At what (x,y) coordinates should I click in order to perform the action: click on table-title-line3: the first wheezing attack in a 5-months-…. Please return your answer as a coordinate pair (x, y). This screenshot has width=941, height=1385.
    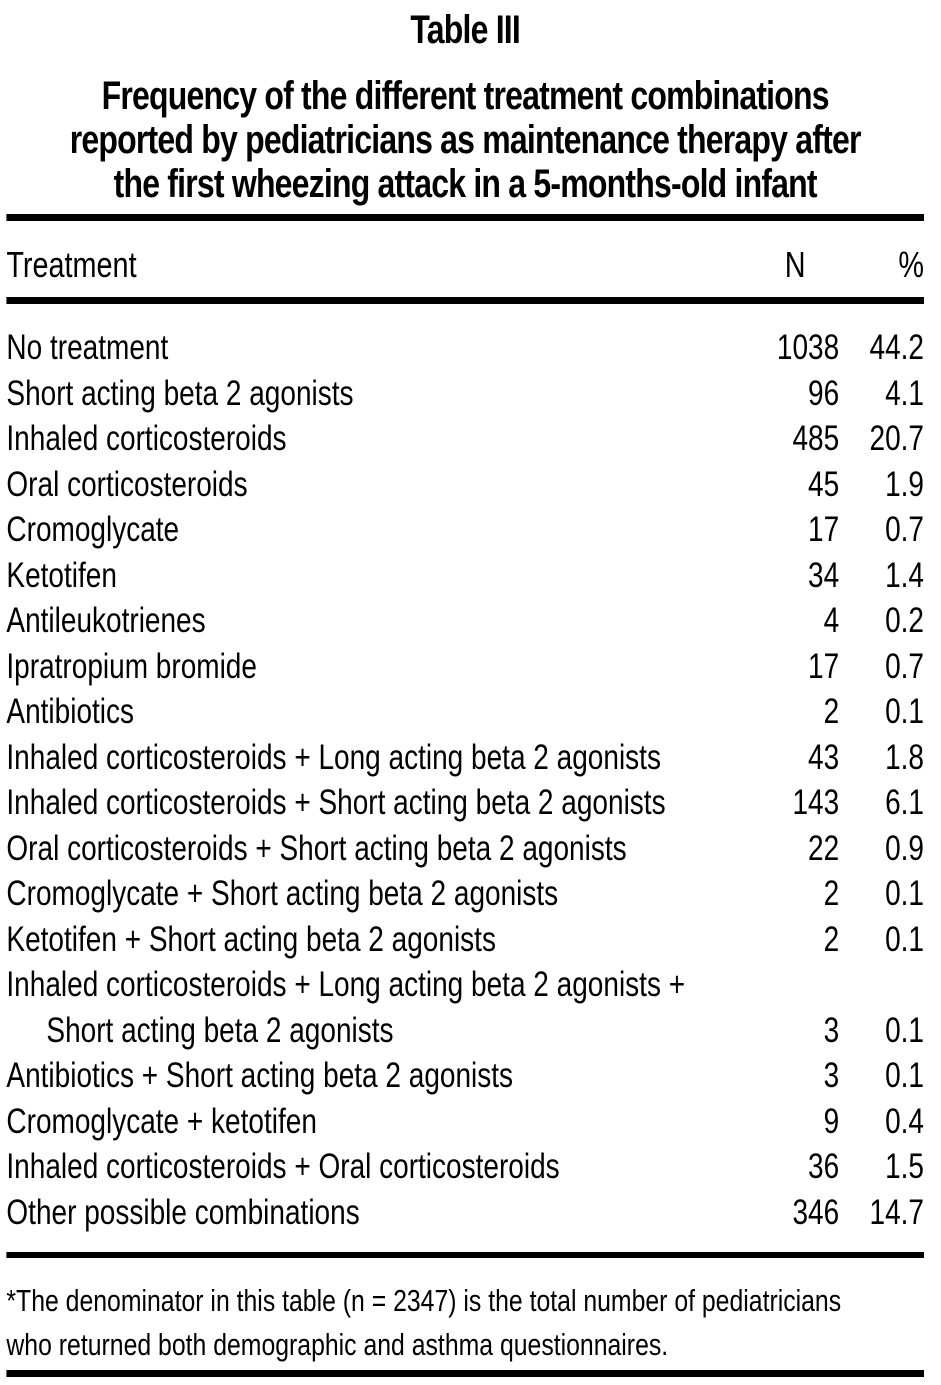
    Looking at the image, I should click on (465, 184).